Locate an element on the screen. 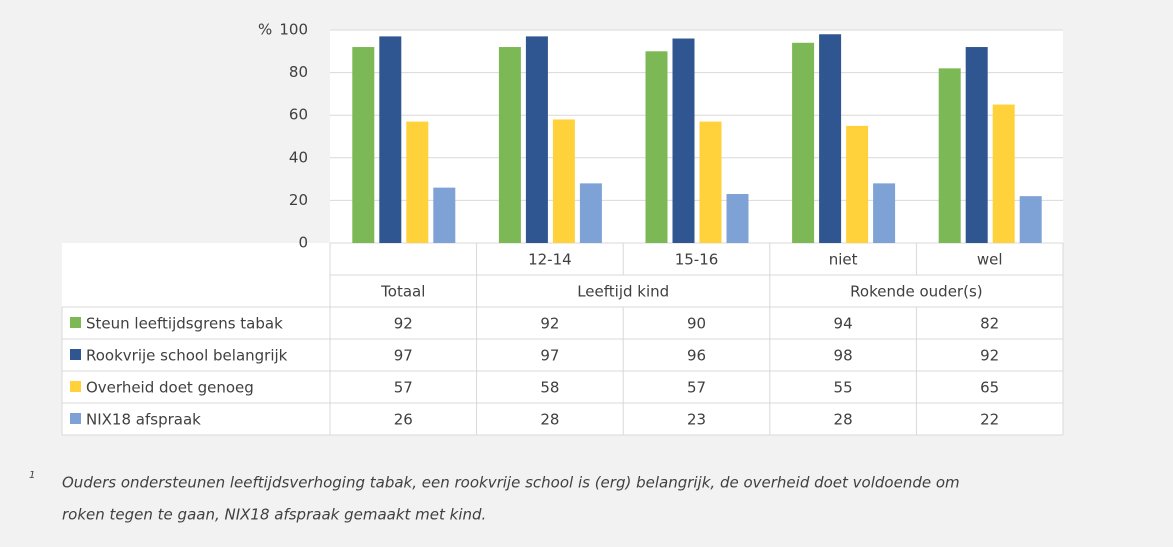 The width and height of the screenshot is (1173, 547). table-value: 90 is located at coordinates (696, 324).